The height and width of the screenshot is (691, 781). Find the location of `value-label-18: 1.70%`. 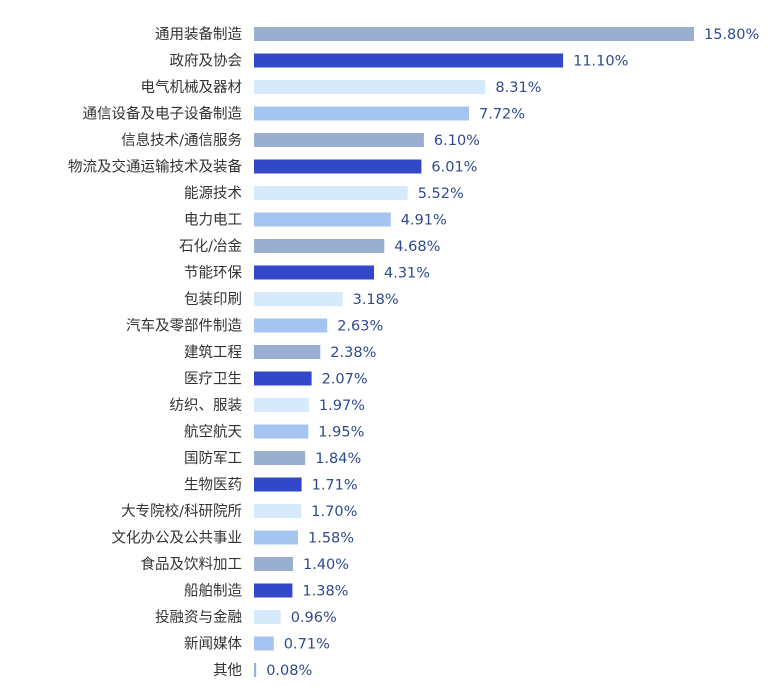

value-label-18: 1.70% is located at coordinates (334, 512).